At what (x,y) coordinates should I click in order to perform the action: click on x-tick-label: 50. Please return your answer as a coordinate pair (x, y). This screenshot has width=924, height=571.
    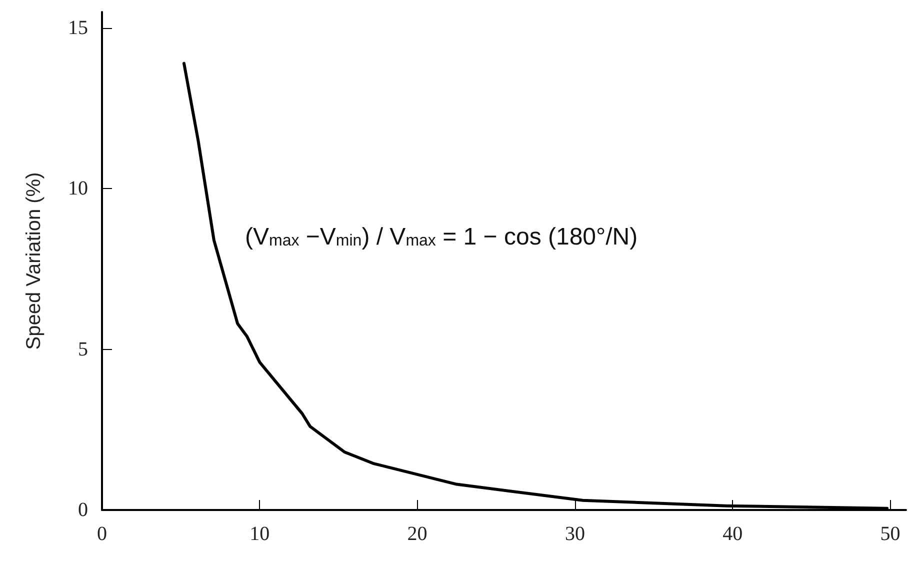
    Looking at the image, I should click on (890, 534).